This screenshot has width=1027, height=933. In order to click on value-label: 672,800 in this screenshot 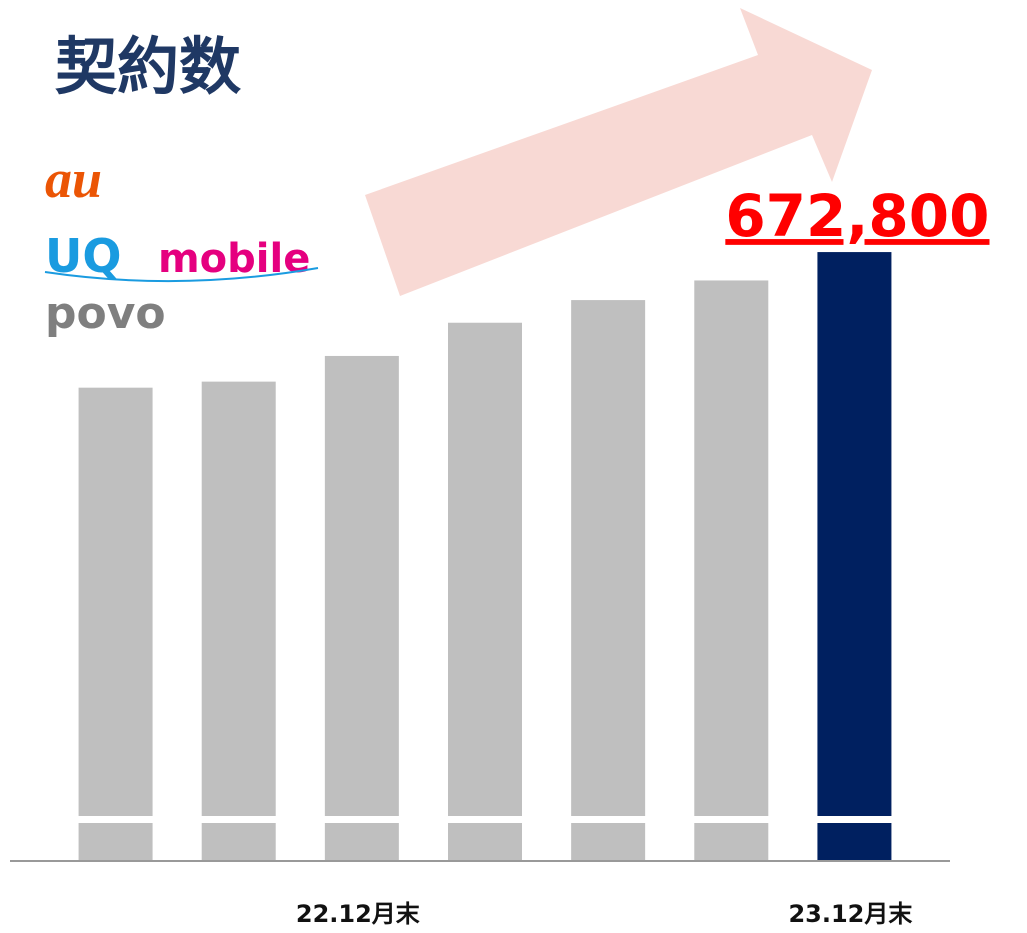, I will do `click(857, 216)`.